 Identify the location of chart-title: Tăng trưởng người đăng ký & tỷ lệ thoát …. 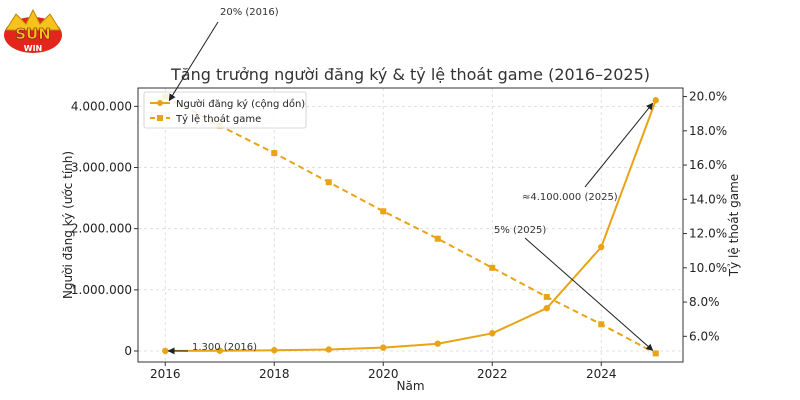
(410, 74).